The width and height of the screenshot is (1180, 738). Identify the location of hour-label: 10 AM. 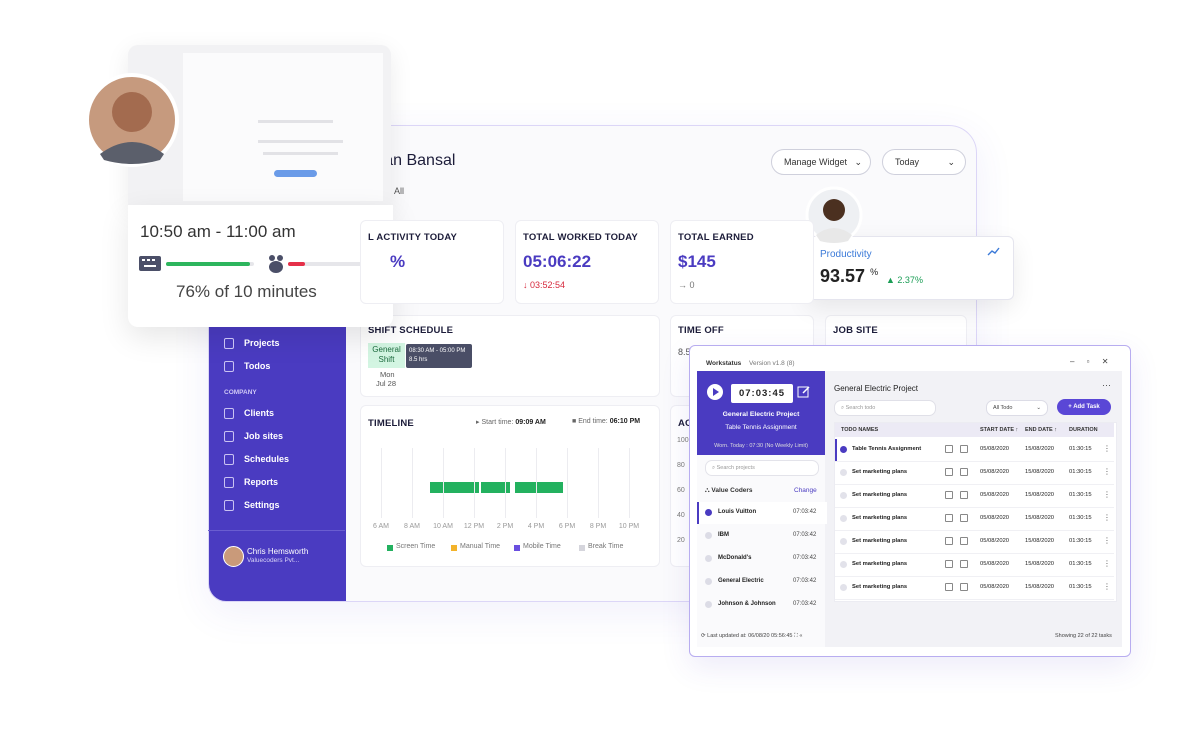
(443, 526).